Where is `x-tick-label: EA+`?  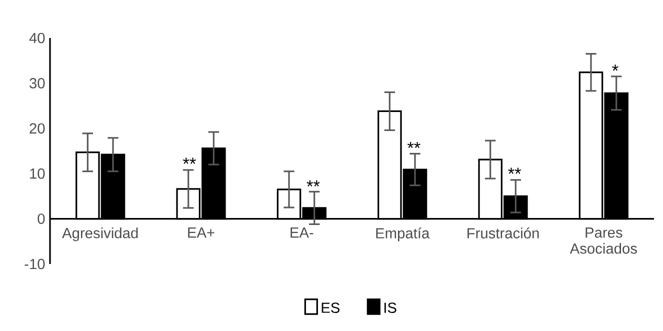
x-tick-label: EA+ is located at coordinates (201, 233).